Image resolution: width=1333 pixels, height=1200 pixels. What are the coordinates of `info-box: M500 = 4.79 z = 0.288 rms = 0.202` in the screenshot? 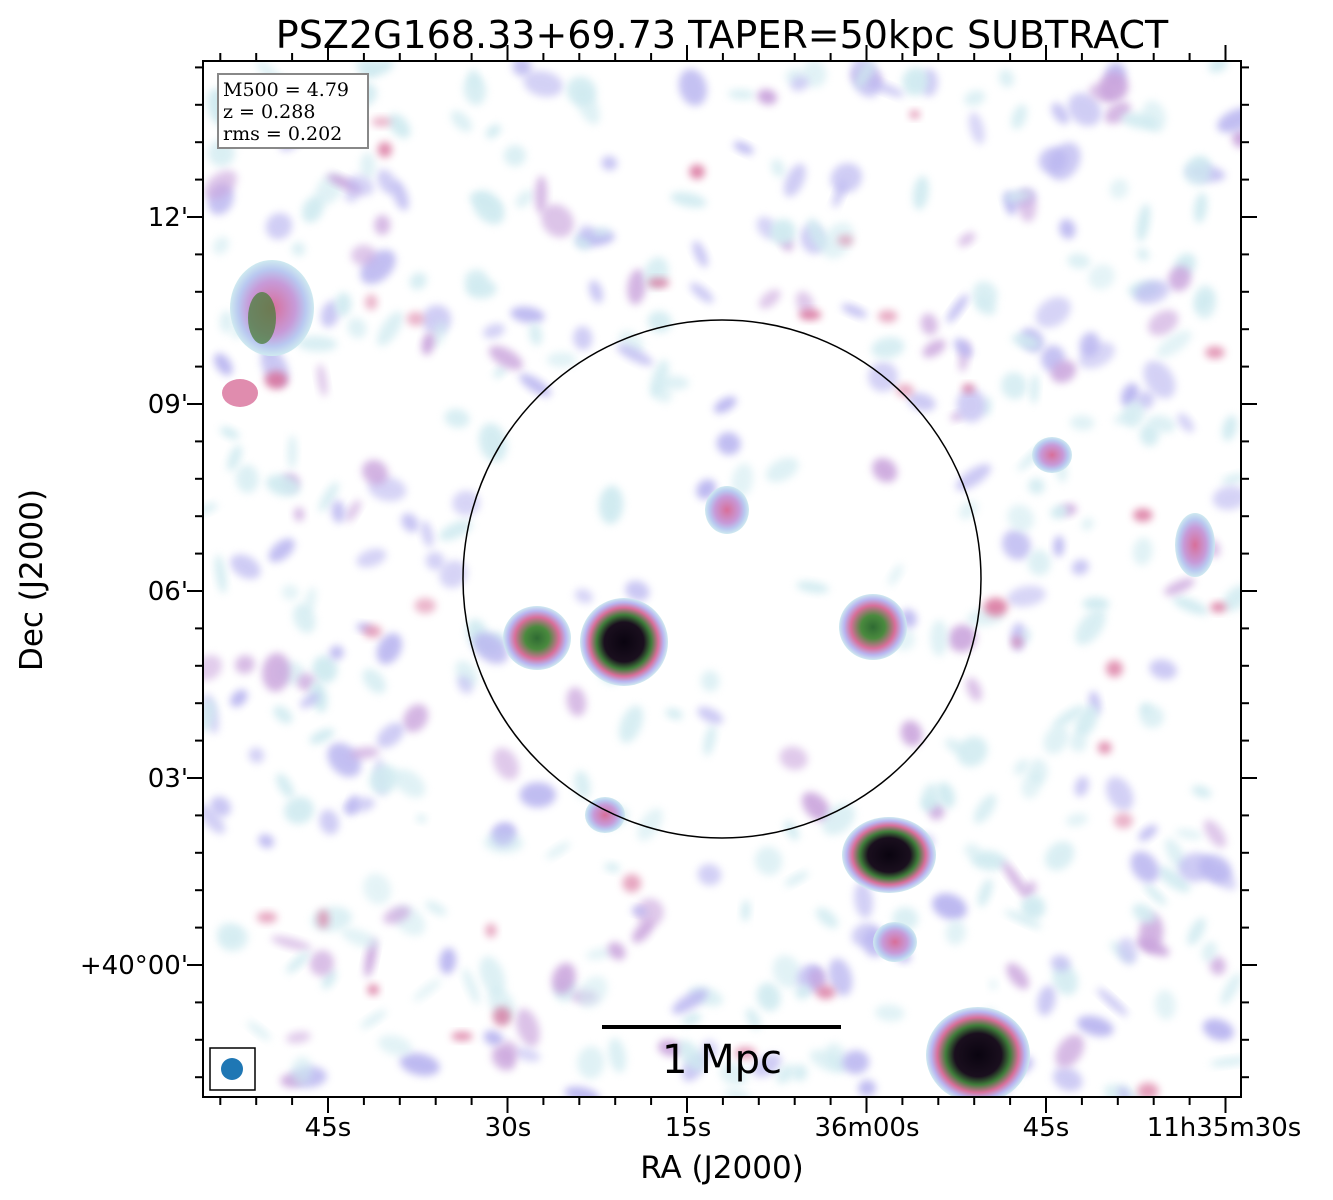 It's located at (293, 111).